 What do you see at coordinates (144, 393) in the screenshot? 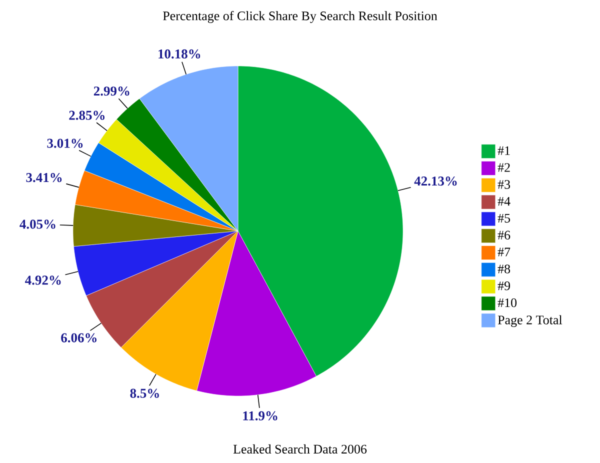
I see `data-label: 8.5%` at bounding box center [144, 393].